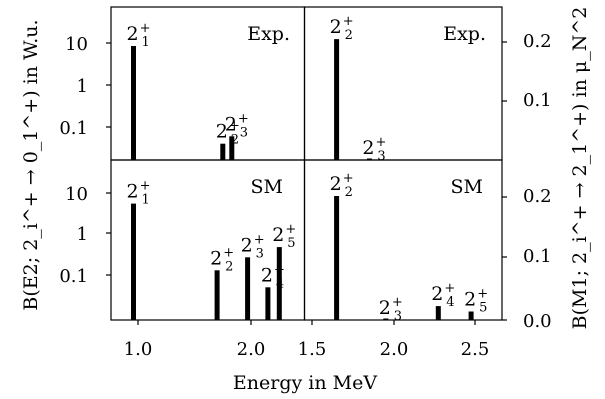 Image resolution: width=605 pixels, height=399 pixels. What do you see at coordinates (73, 276) in the screenshot?
I see `ytick-left-bottom-0.1: 0.1` at bounding box center [73, 276].